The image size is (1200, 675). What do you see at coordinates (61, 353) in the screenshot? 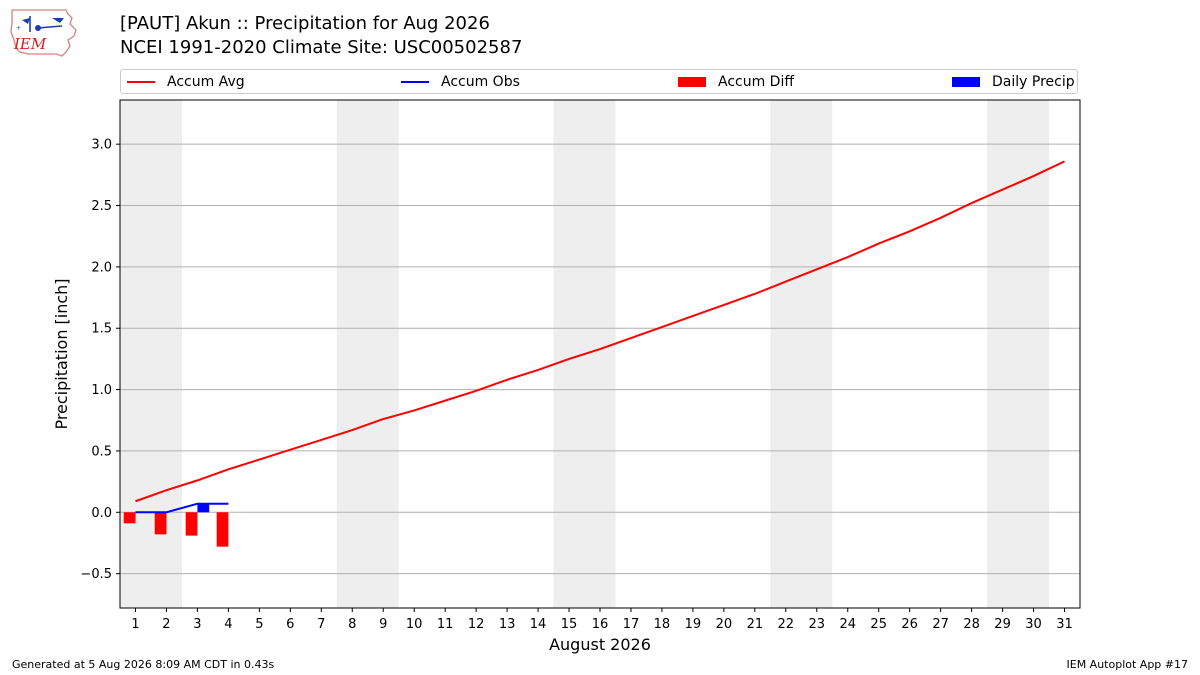
I see `y-axis-label: Precipitation [inch]` at bounding box center [61, 353].